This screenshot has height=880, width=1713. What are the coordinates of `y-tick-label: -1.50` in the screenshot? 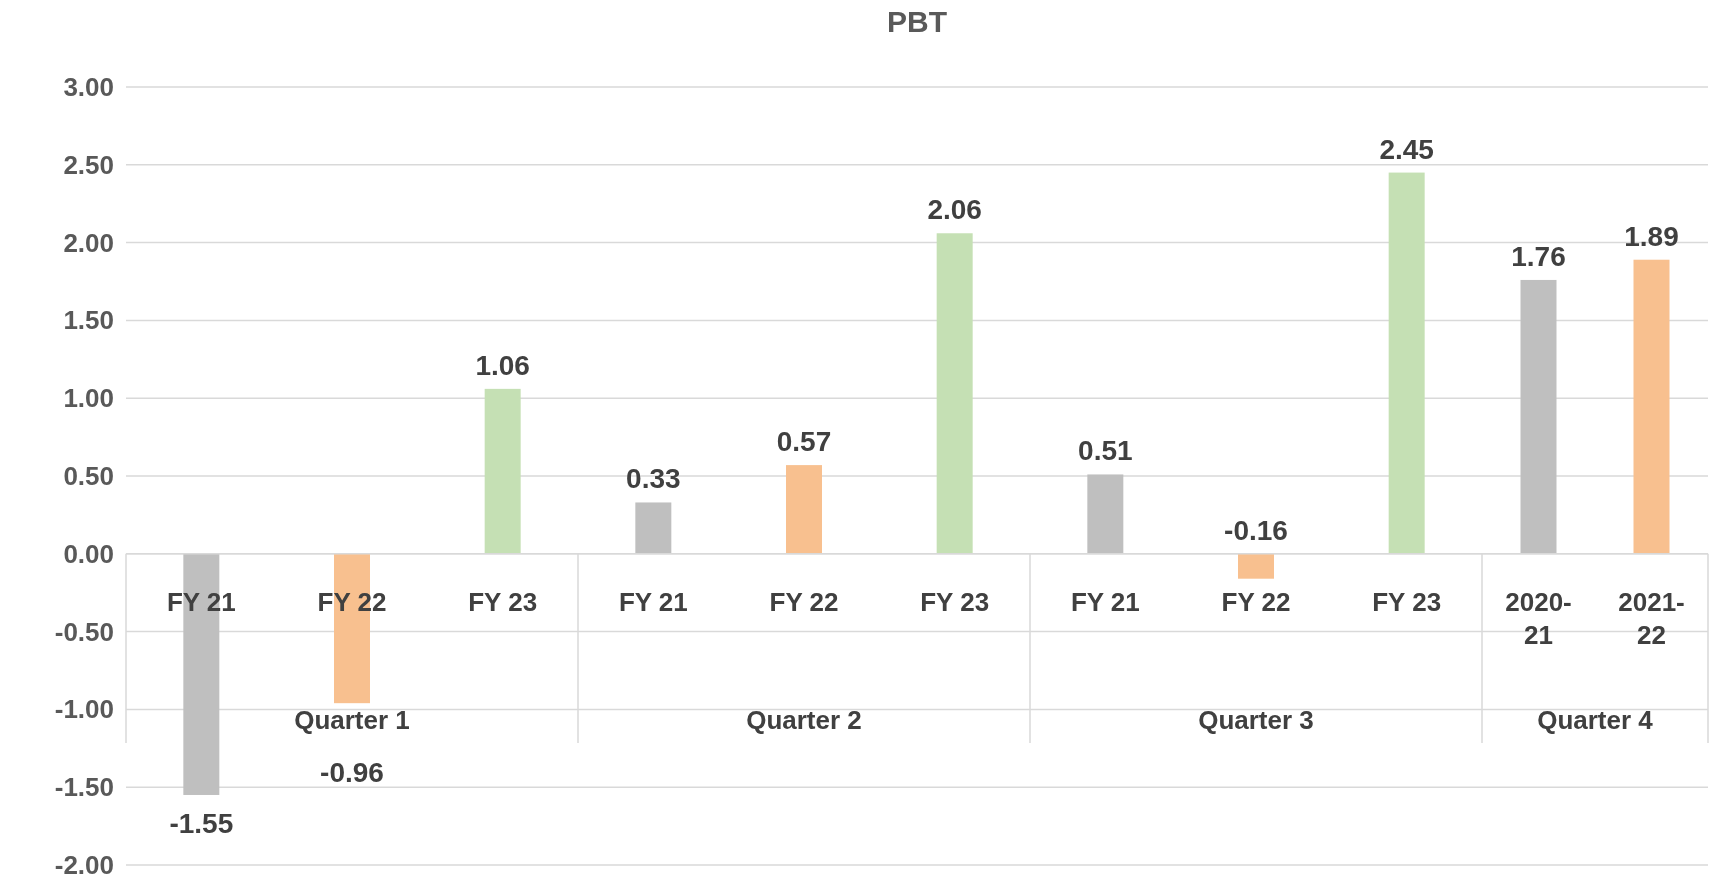 It's located at (84, 787).